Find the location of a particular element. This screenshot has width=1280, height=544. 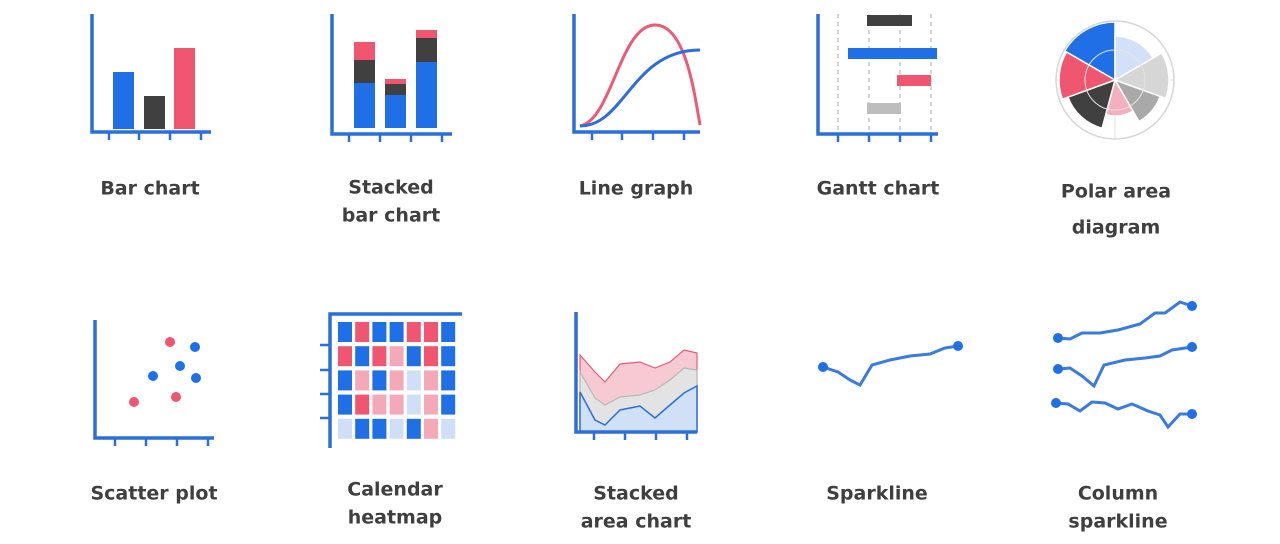

label: sparkline is located at coordinates (1117, 522).